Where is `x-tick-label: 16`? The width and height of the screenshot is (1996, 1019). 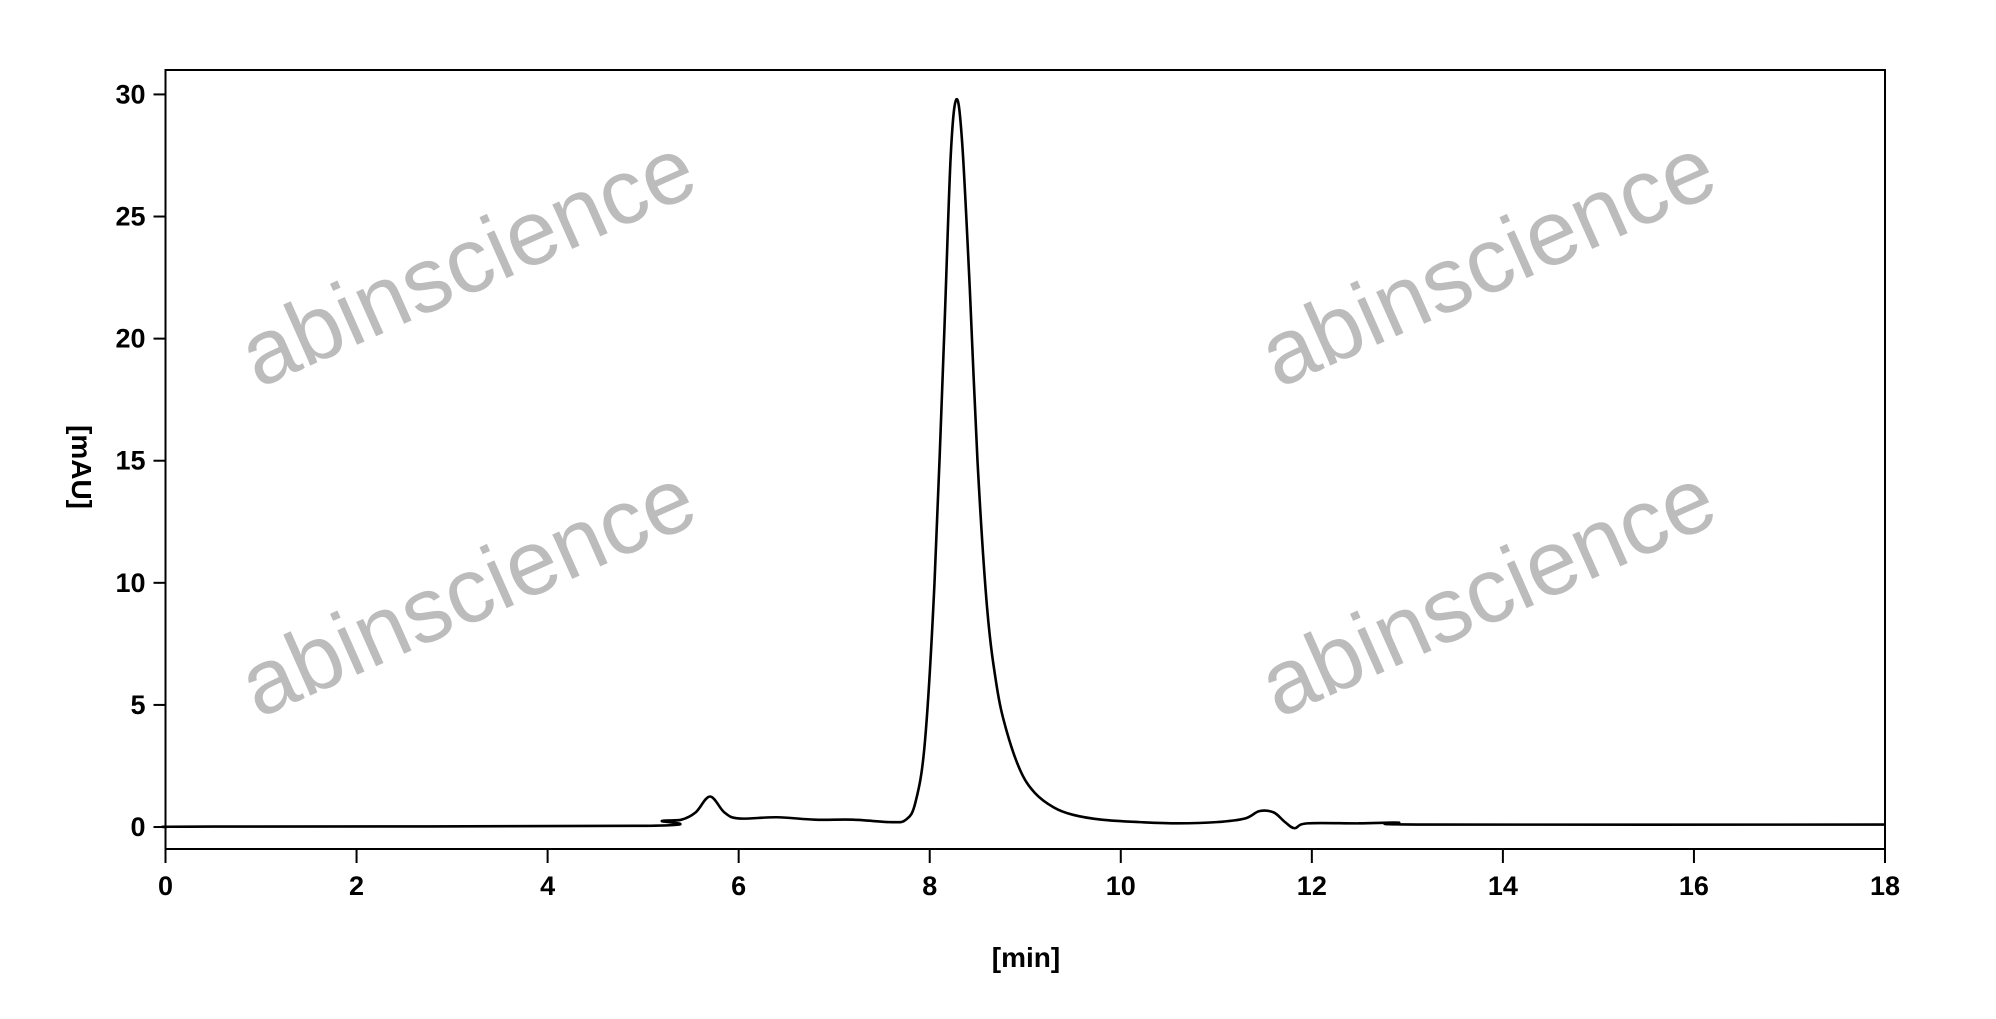 x-tick-label: 16 is located at coordinates (1694, 886).